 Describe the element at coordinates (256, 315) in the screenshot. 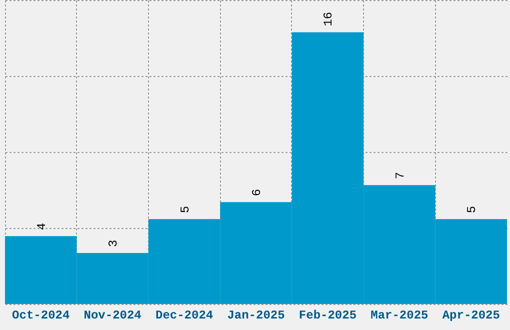

I see `x-tick-label: Jan-2025` at that location.